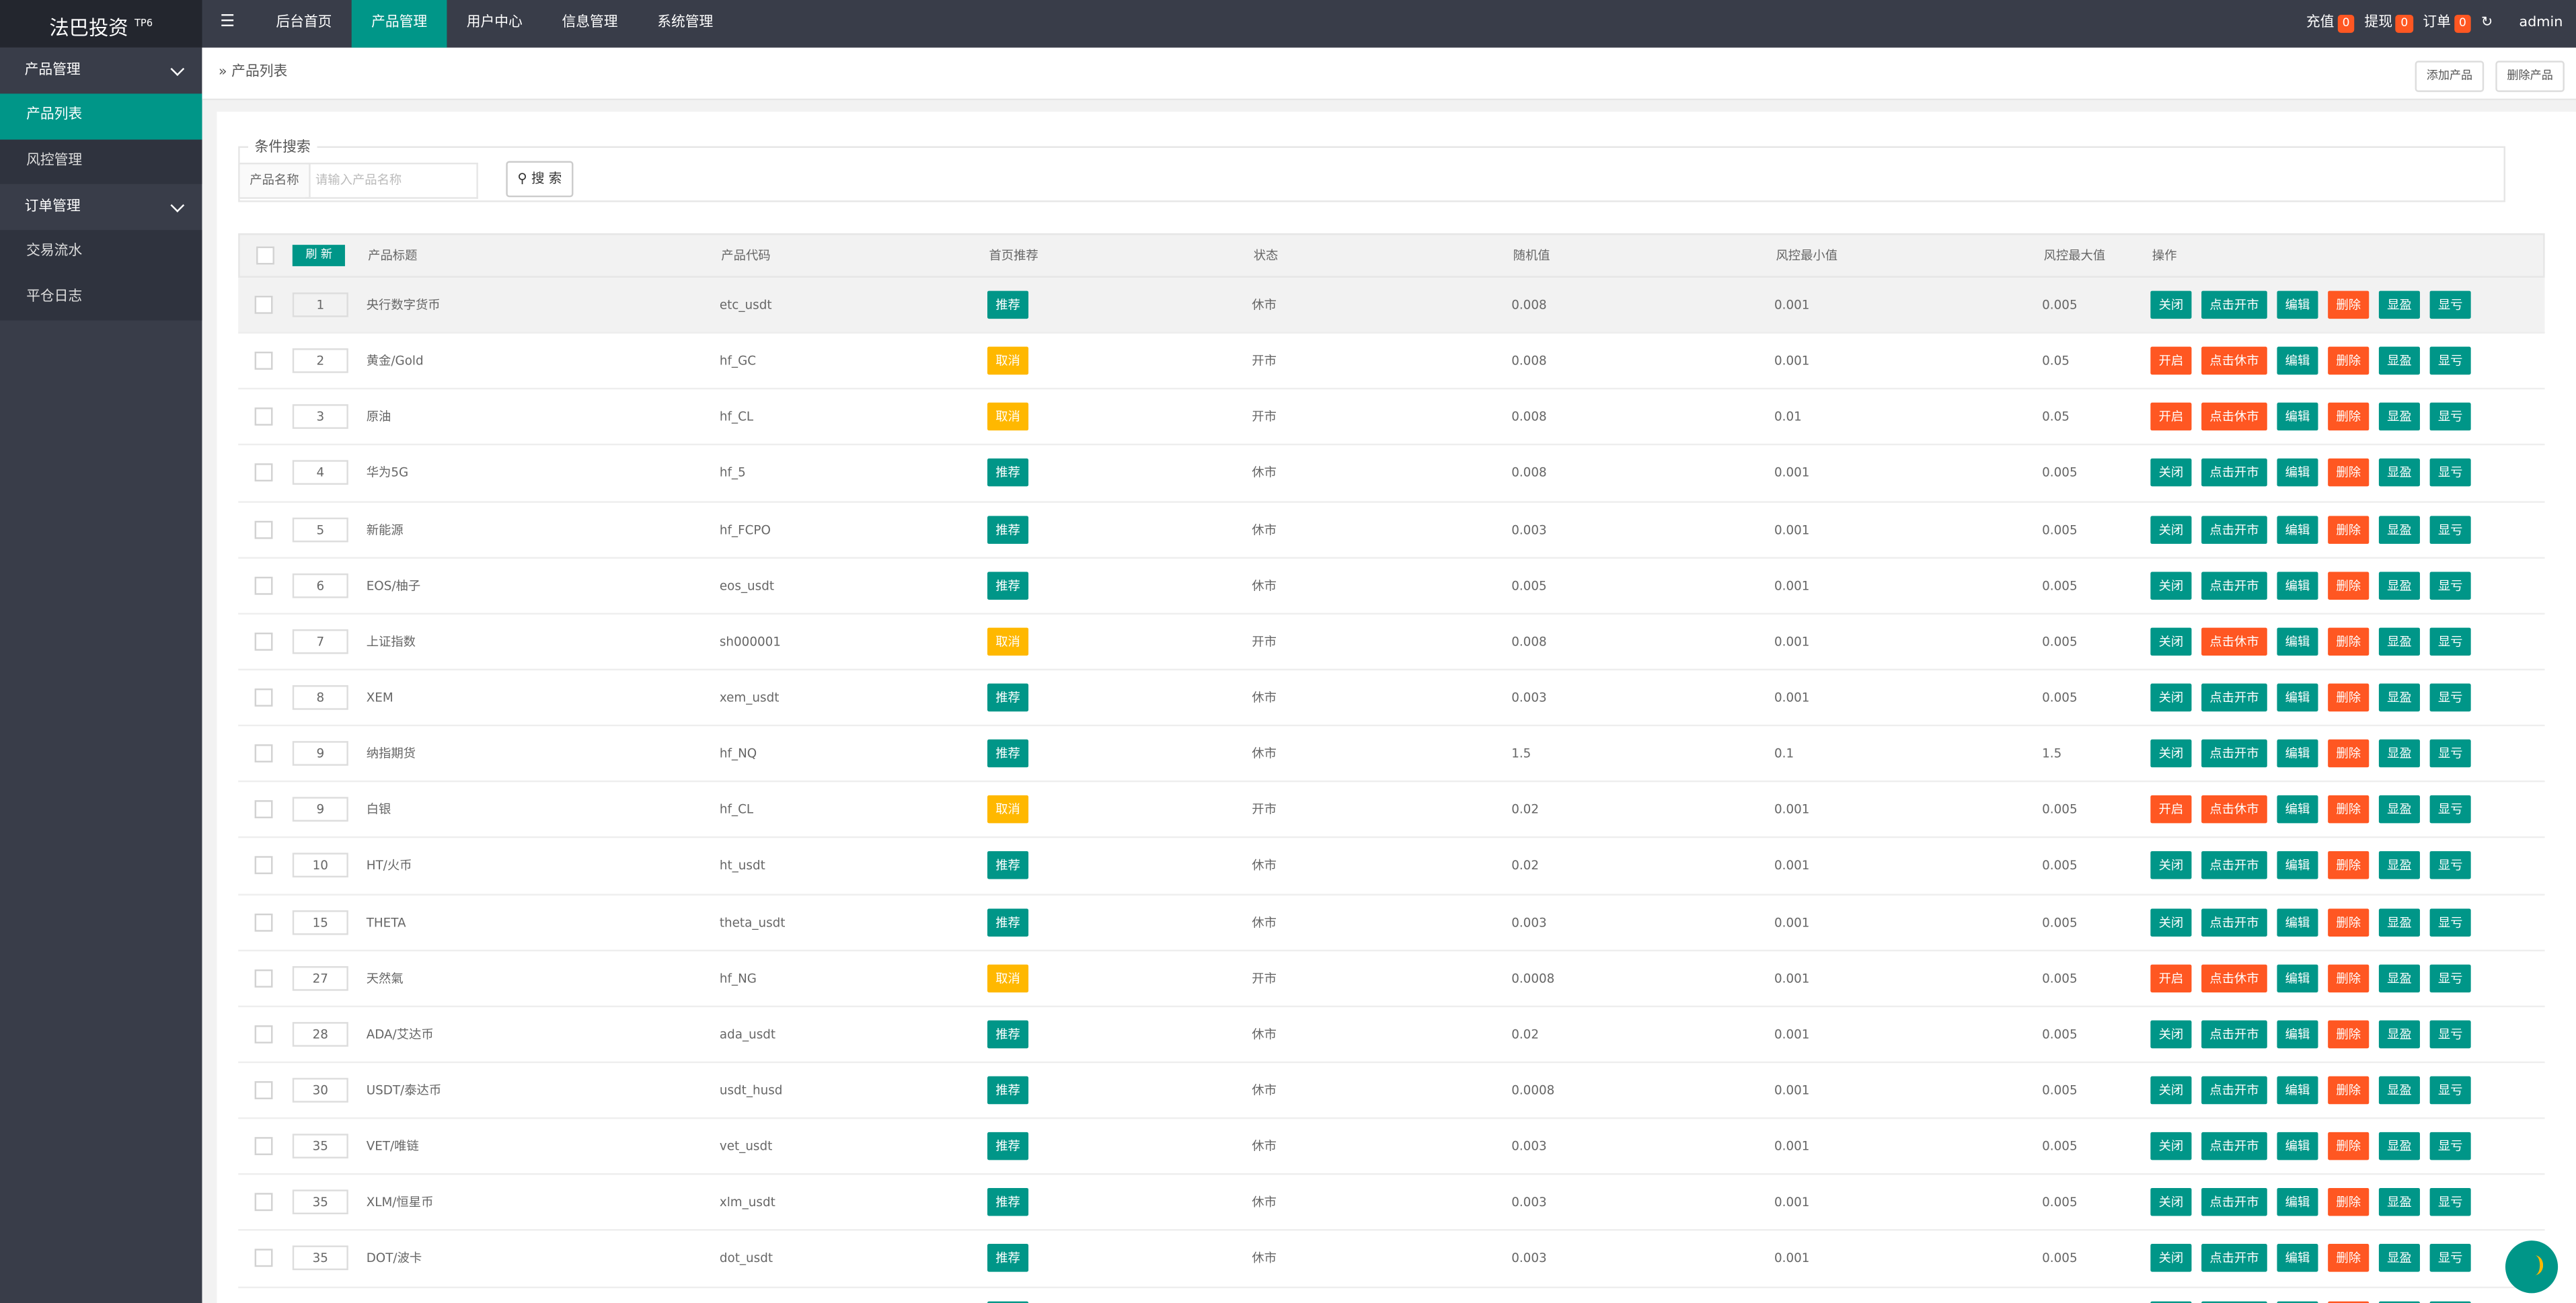  What do you see at coordinates (2447, 24) in the screenshot?
I see `stat: 订单 0` at bounding box center [2447, 24].